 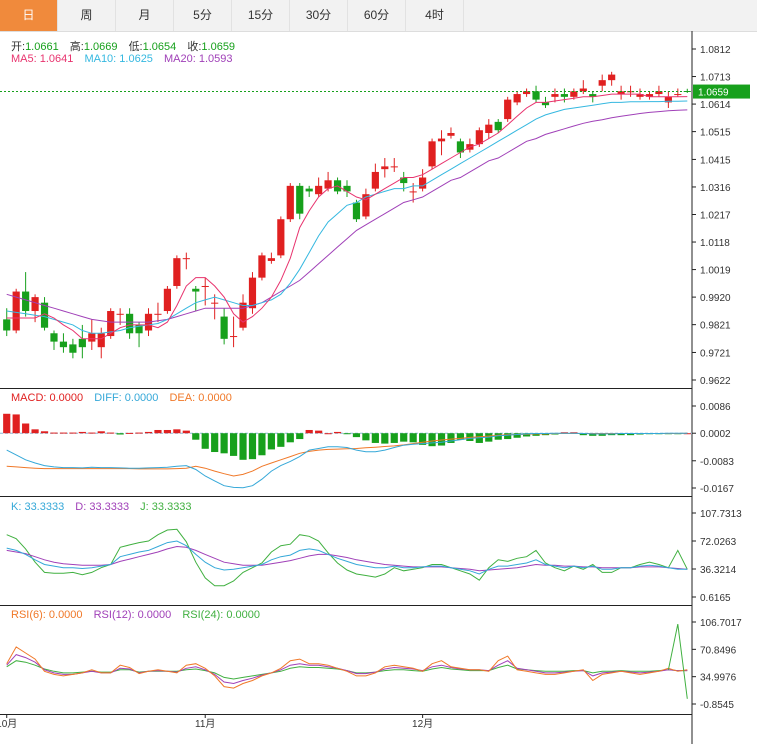 What do you see at coordinates (715, 78) in the screenshot?
I see `price-tick-label: 1.0713` at bounding box center [715, 78].